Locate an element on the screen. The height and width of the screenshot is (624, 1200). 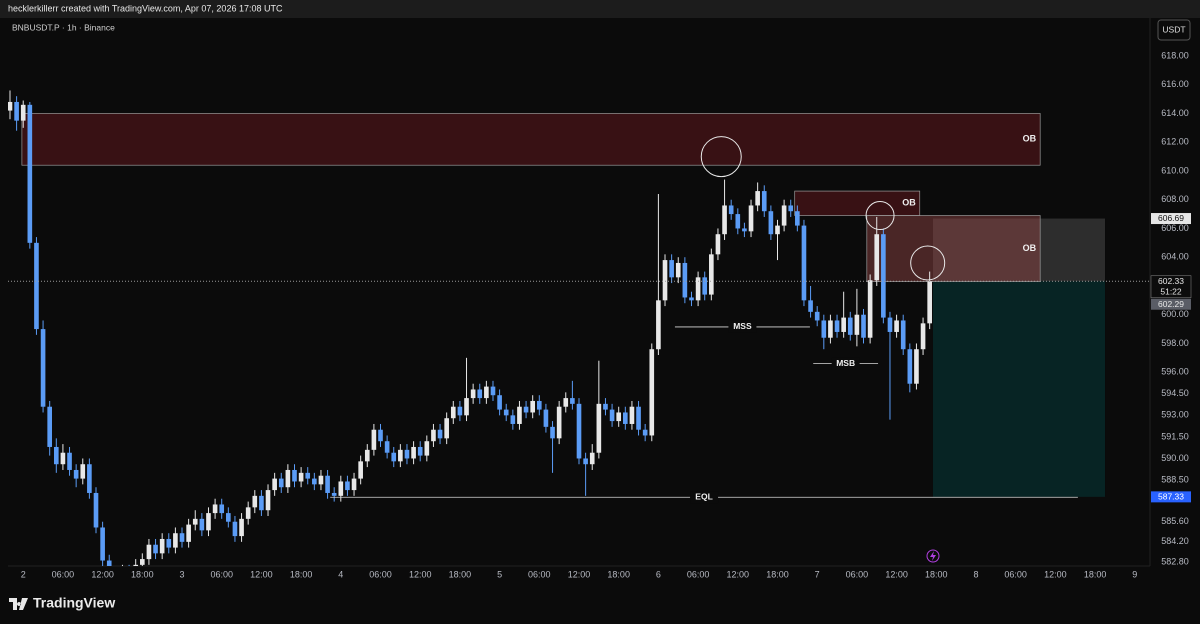
header-bar is located at coordinates (600, 9).